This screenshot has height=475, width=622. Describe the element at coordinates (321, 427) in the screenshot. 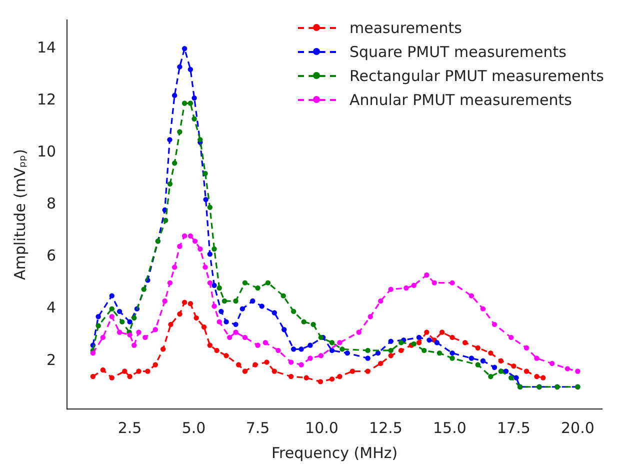

I see `x-tick-label: 10.0` at that location.